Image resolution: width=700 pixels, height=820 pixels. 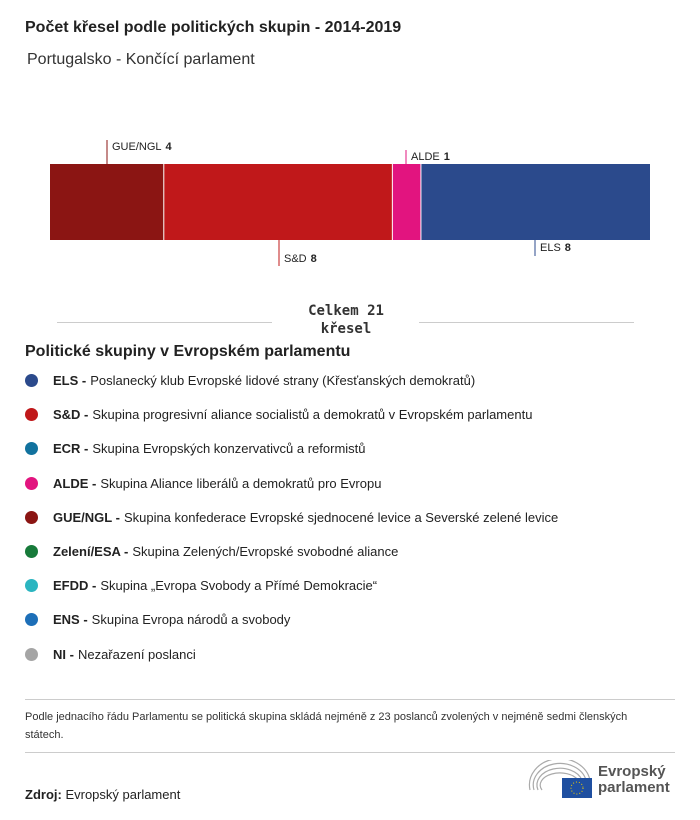 I want to click on seat-bar-chart: GUE/NGL 4 S&D 8 ALDE 1 ELS 8, so click(x=350, y=203).